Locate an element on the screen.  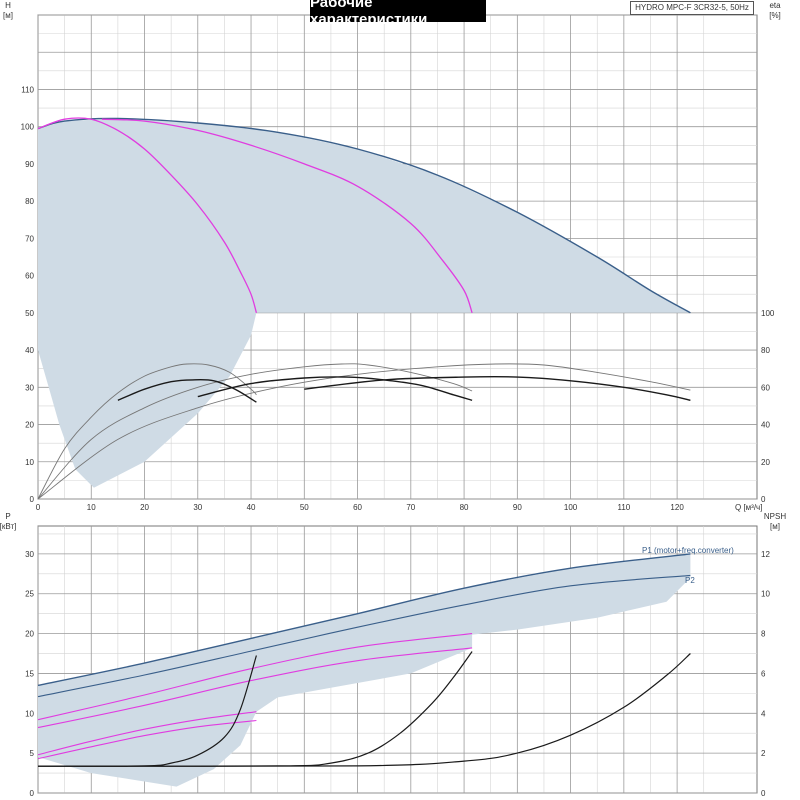
x-tick-label: 60 is located at coordinates (357, 507).